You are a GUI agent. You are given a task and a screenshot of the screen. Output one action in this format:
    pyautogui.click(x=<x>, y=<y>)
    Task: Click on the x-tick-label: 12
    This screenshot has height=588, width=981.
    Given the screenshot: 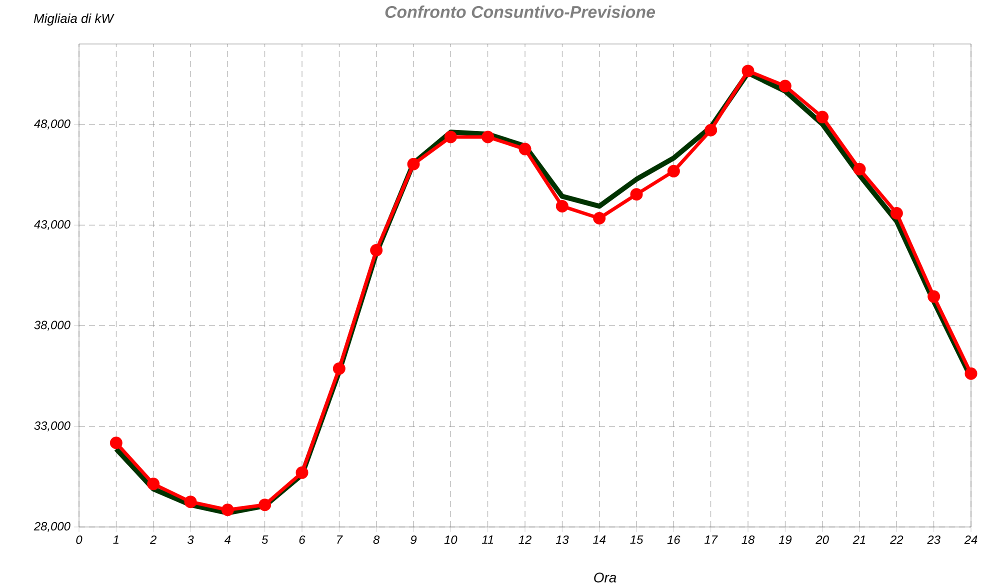 What is the action you would take?
    pyautogui.click(x=525, y=540)
    